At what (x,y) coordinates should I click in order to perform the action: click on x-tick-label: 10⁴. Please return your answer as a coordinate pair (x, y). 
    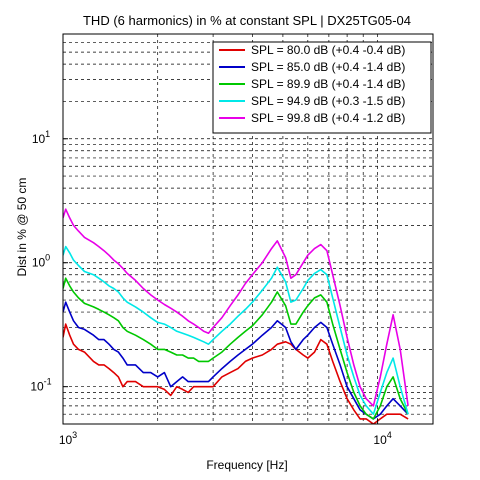
    Looking at the image, I should click on (382, 438).